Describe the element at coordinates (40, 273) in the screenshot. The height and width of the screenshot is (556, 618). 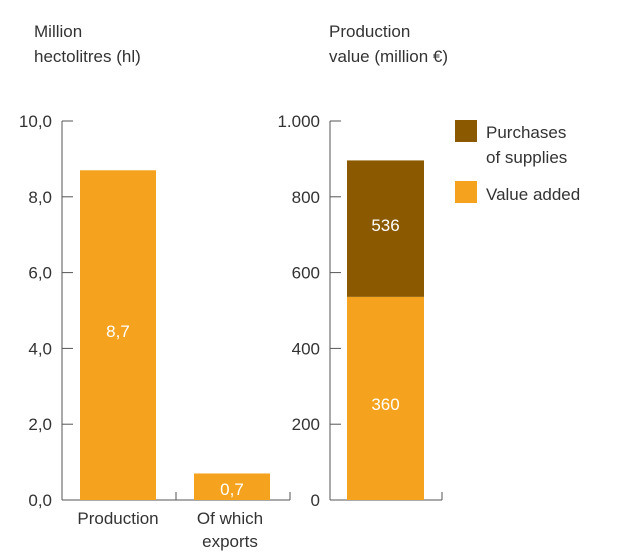
I see `chart1-y-tick-label: 6,0` at that location.